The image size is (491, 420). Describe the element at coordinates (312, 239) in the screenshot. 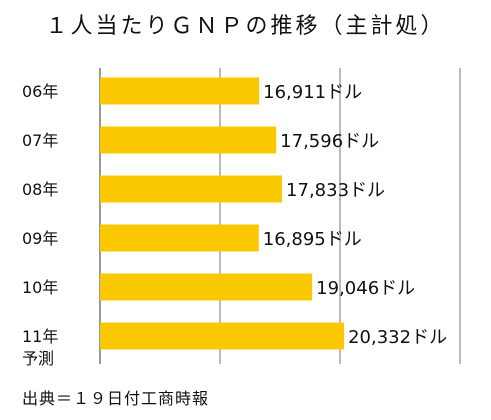

I see `value-label: 16,895ドル` at that location.